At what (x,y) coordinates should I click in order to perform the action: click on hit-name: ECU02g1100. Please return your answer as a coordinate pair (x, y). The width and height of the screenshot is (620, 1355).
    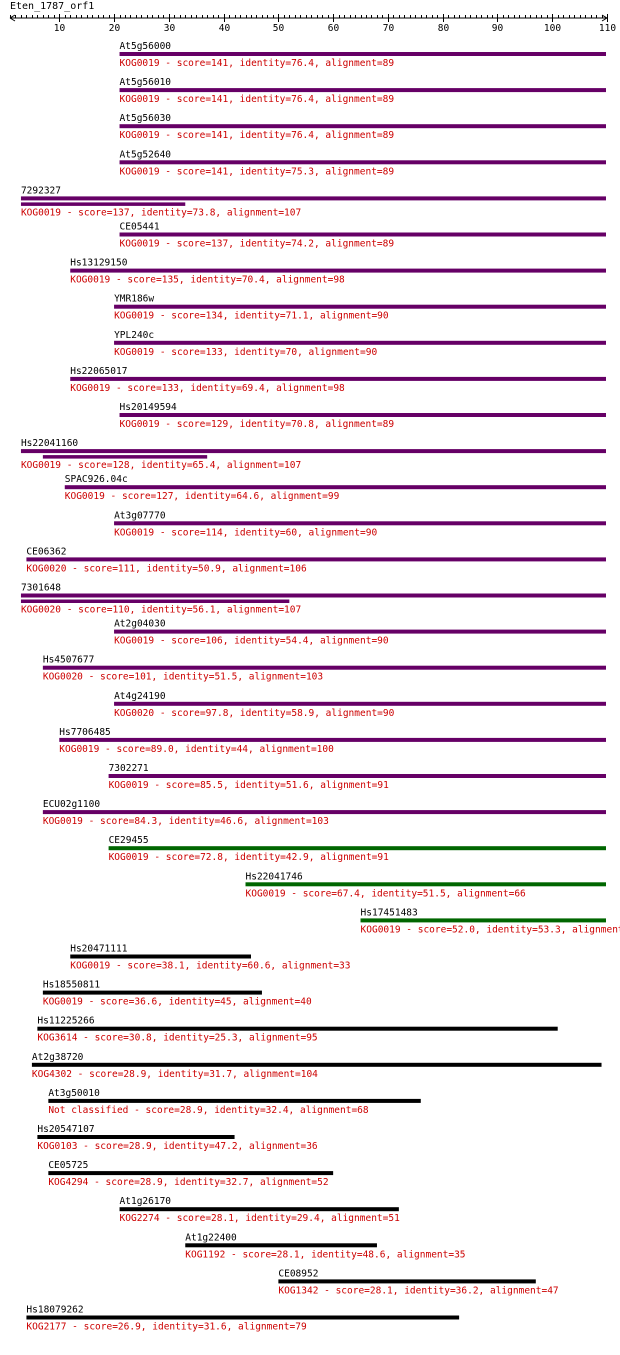
    Looking at the image, I should click on (71, 804).